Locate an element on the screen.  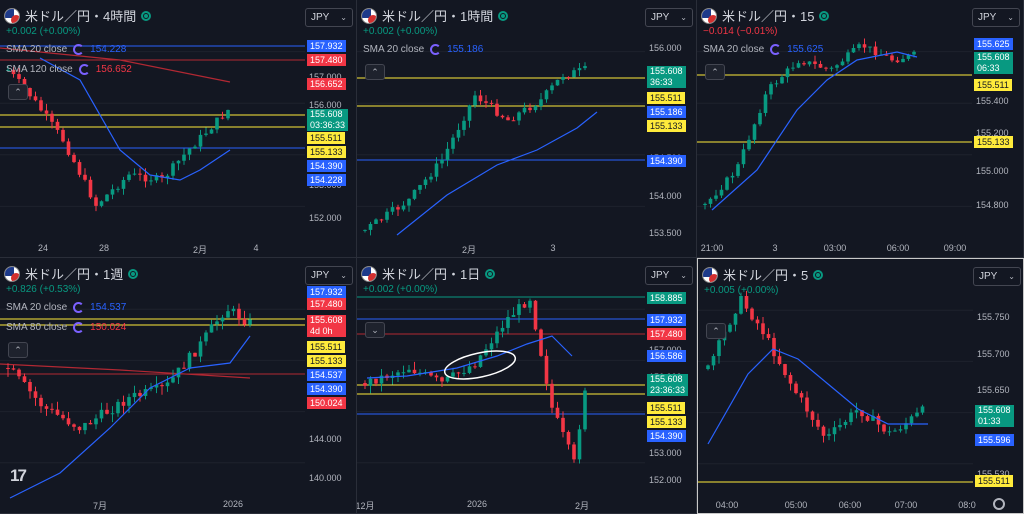
price-label-tag: 154.390 is located at coordinates (326, 389).